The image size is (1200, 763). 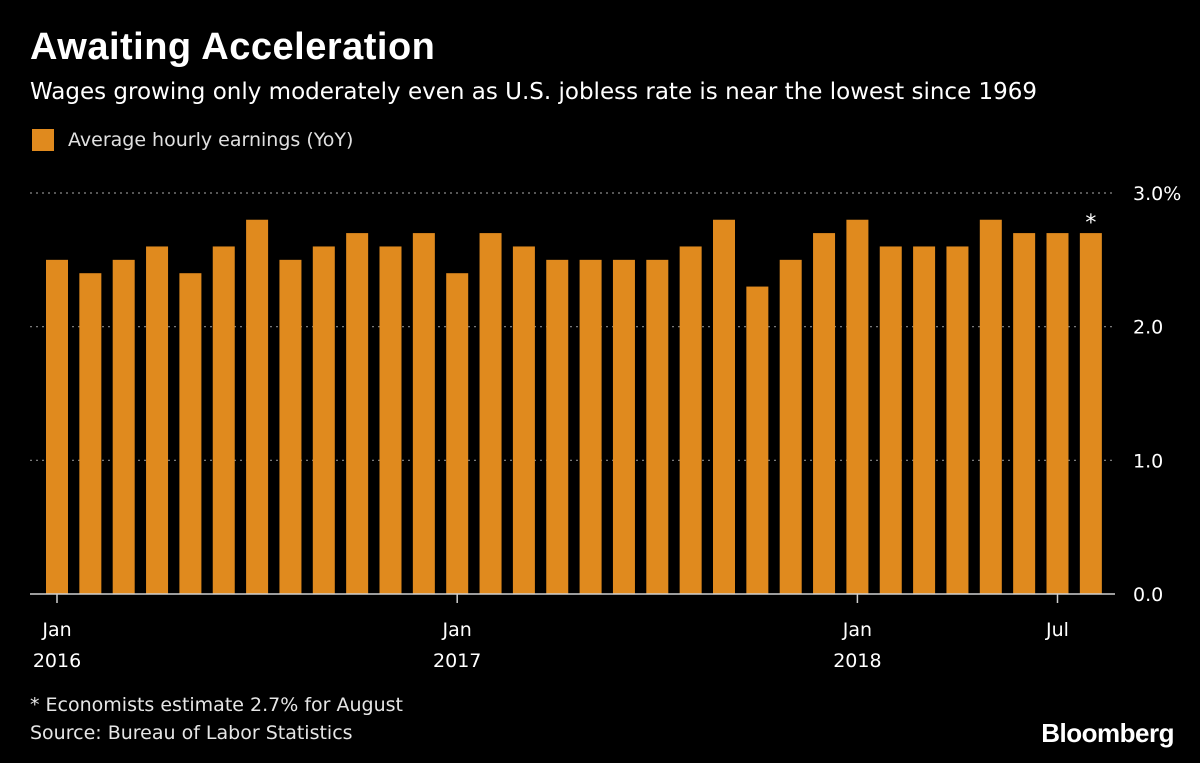 What do you see at coordinates (1157, 194) in the screenshot?
I see `y-tick-label: 3.0%` at bounding box center [1157, 194].